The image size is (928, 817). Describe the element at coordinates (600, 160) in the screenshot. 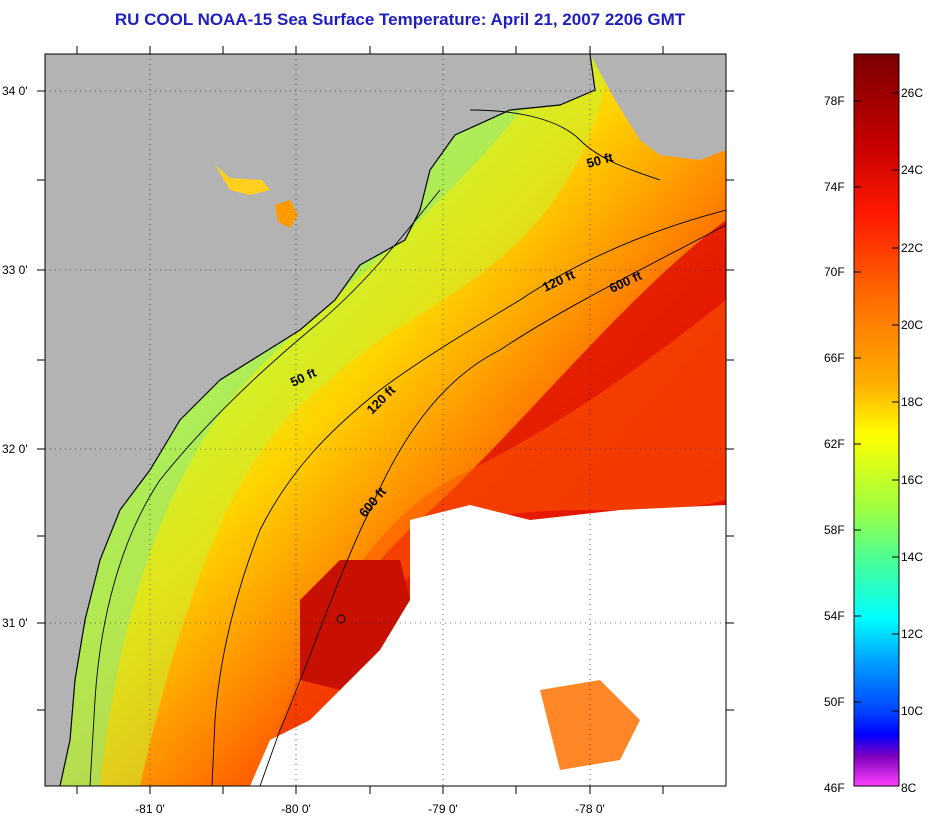

I see `contour-label-50ft: 50 ft` at that location.